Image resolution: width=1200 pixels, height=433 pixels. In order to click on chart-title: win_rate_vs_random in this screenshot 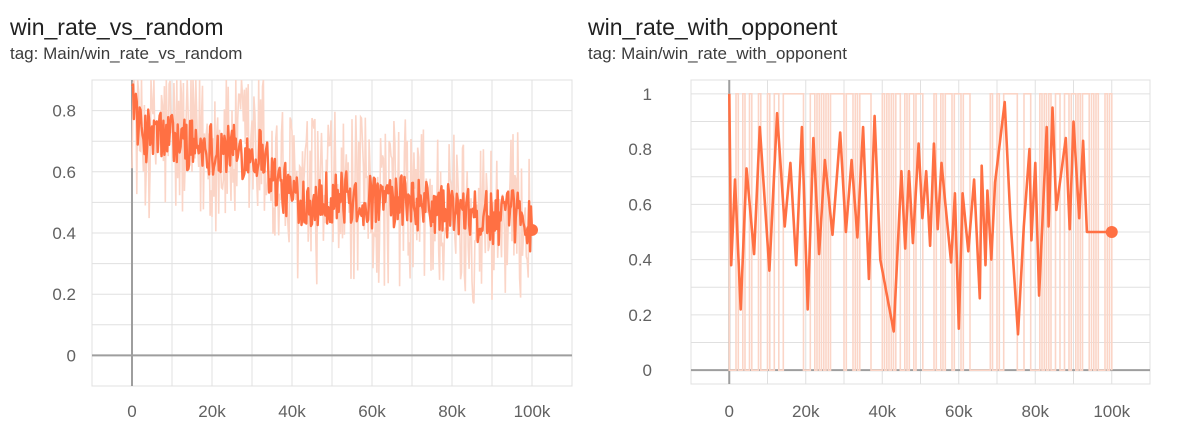, I will do `click(117, 27)`.